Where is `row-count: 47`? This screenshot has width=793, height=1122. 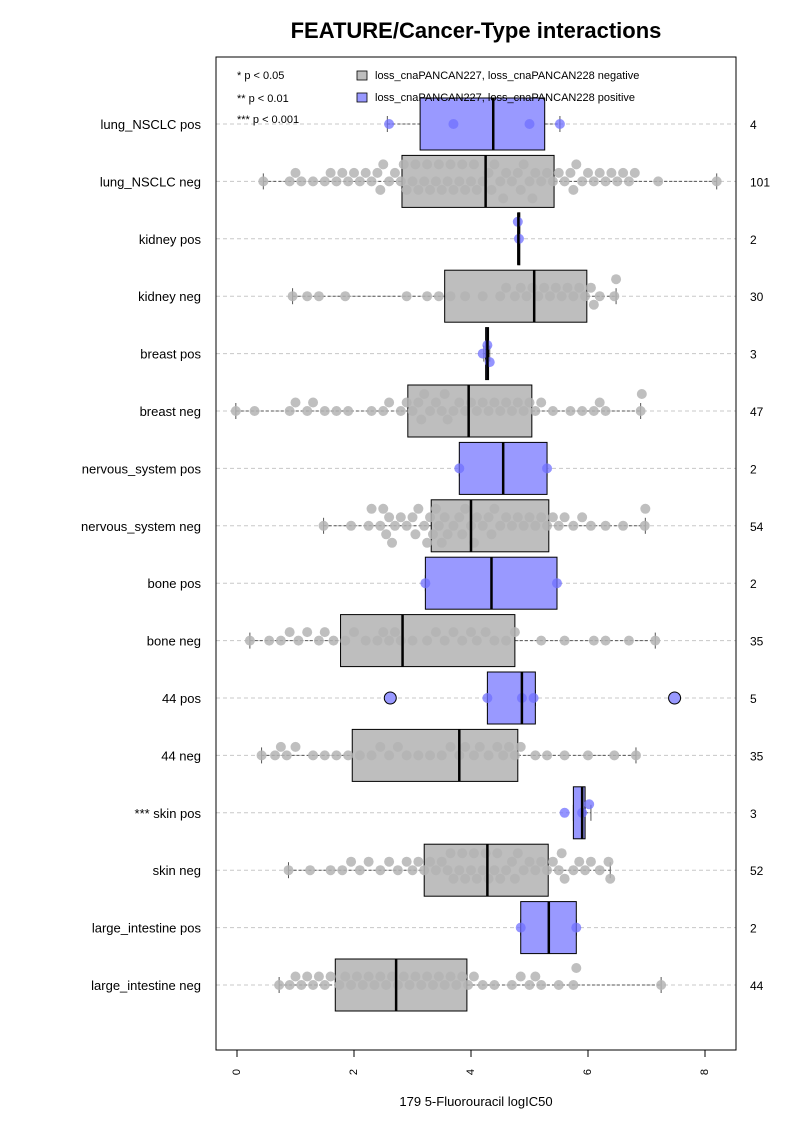
row-count: 47 is located at coordinates (757, 412).